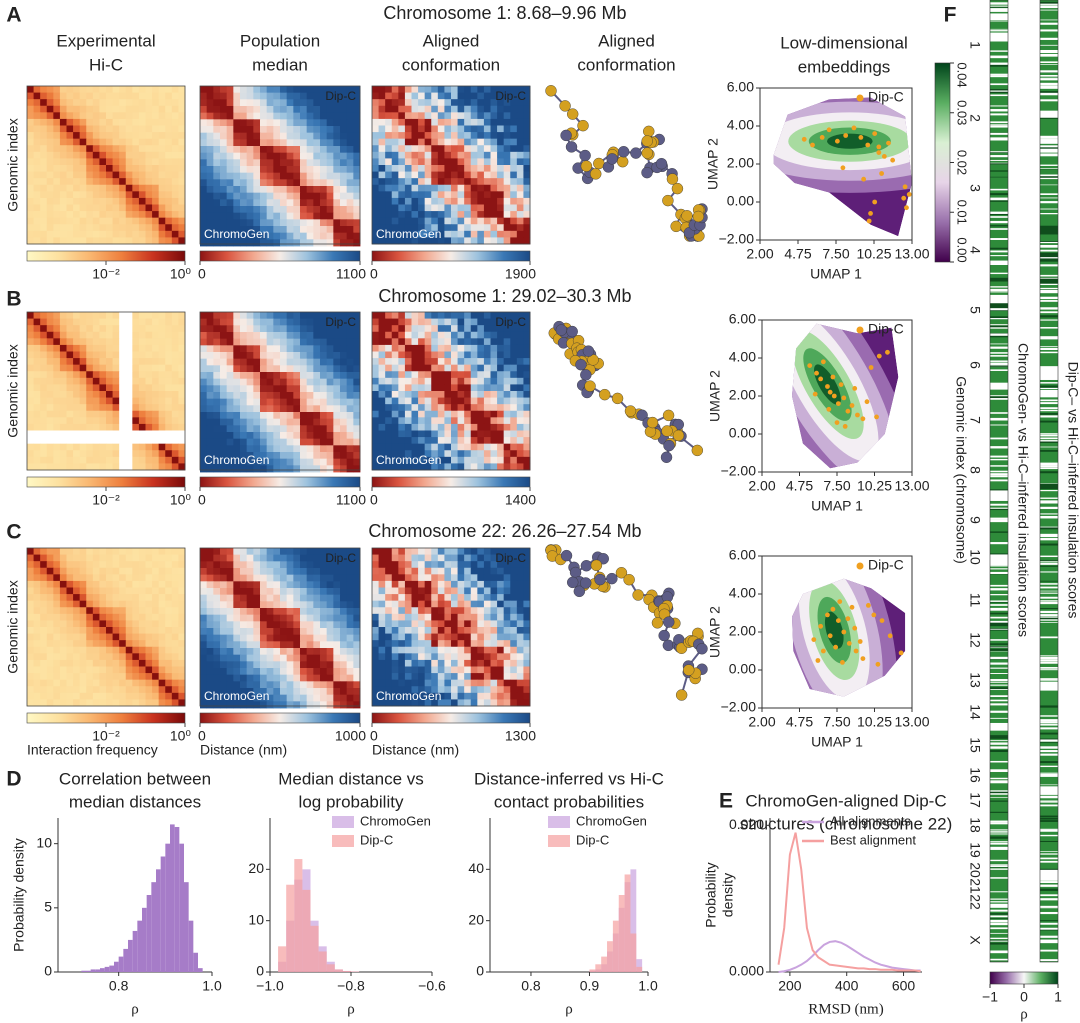  What do you see at coordinates (92, 750) in the screenshot?
I see `colorbar-label: Interaction frequency` at bounding box center [92, 750].